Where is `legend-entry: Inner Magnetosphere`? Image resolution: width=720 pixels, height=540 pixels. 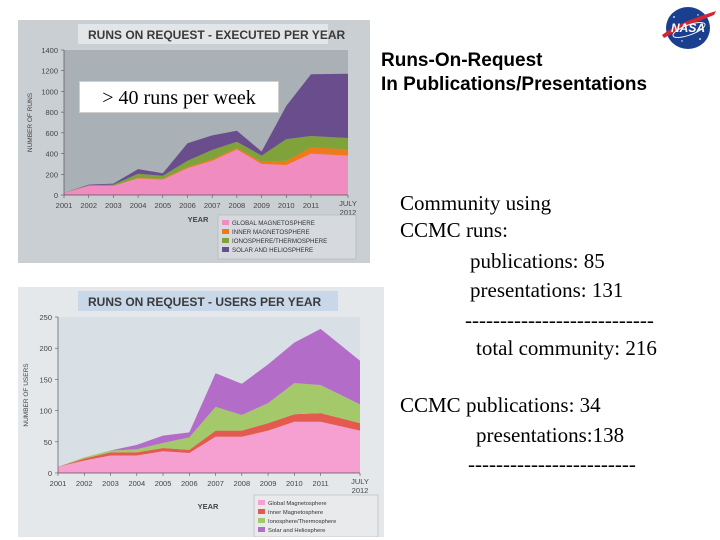
legend-entry: Inner Magnetosphere is located at coordinates (295, 513).